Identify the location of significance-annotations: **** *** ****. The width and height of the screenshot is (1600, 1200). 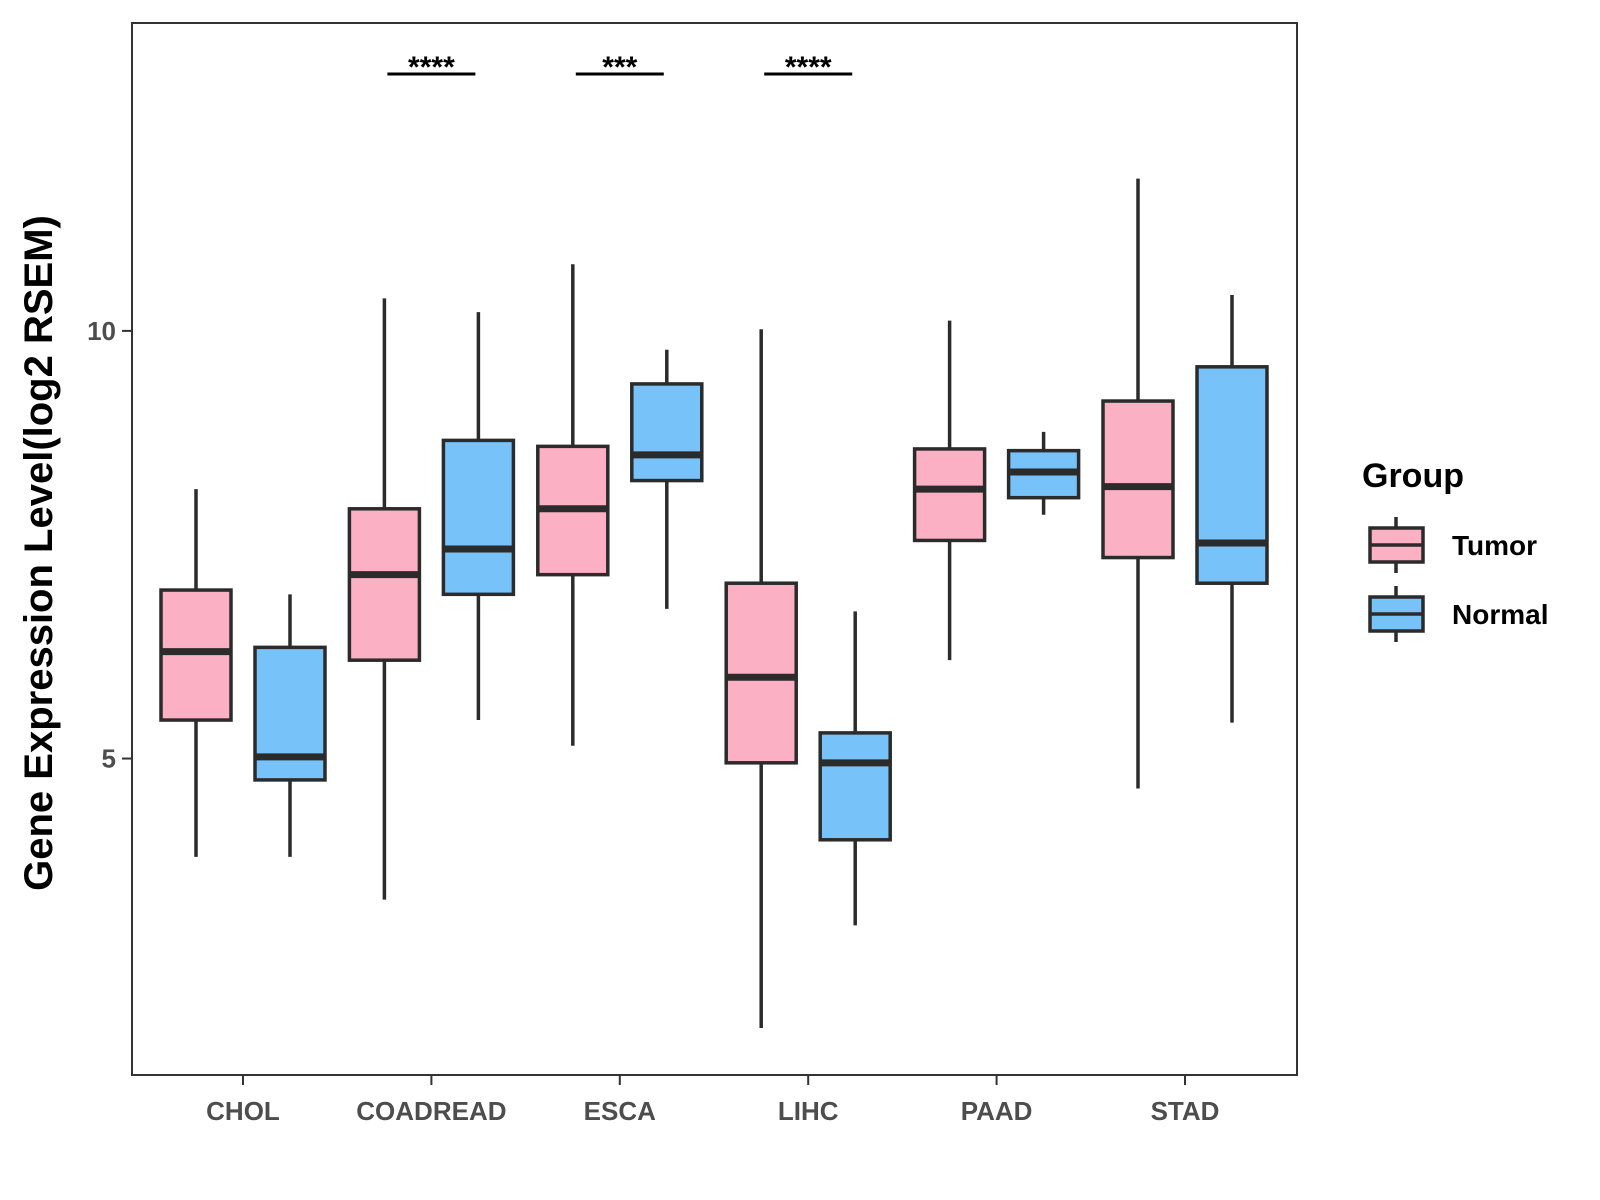
(620, 67).